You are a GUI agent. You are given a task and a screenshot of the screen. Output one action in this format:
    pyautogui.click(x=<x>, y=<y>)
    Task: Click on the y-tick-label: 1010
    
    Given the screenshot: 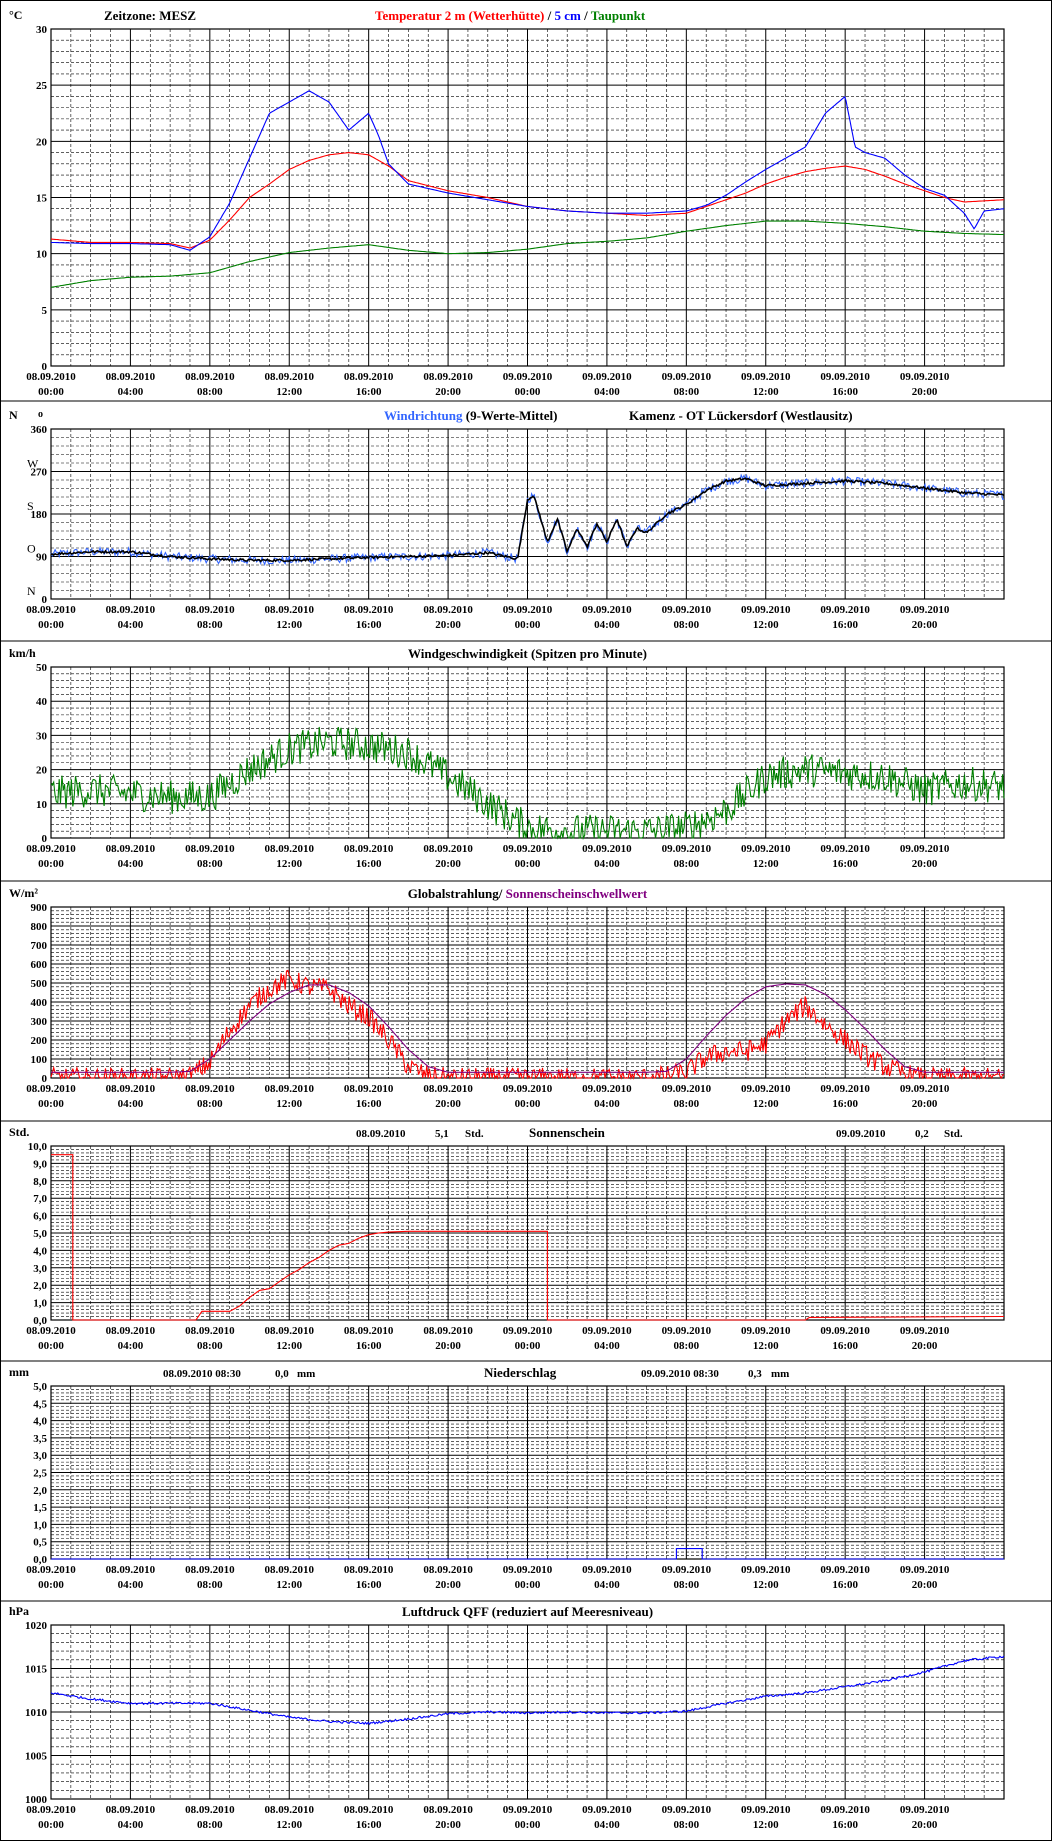 What is the action you would take?
    pyautogui.click(x=36, y=1713)
    